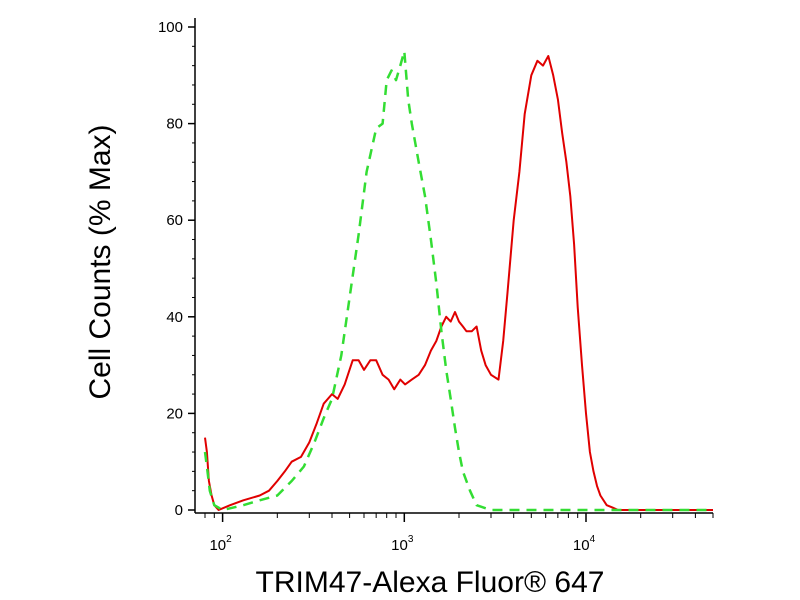  What do you see at coordinates (584, 544) in the screenshot?
I see `x-tick-label: 10⁴` at bounding box center [584, 544].